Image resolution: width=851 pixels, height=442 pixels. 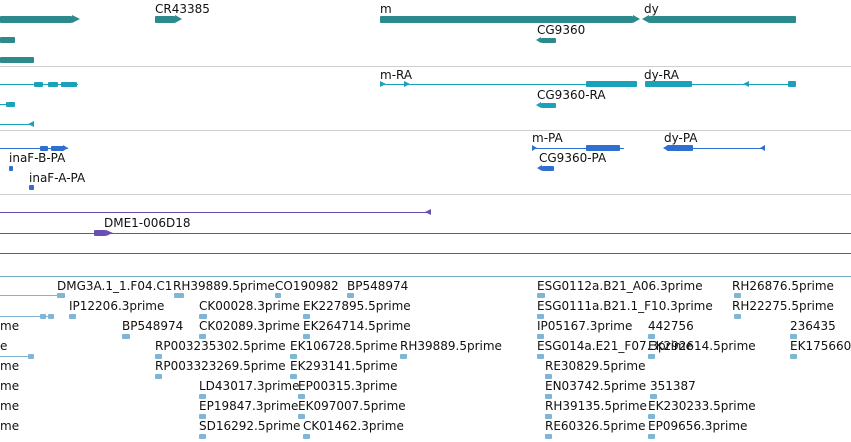 What do you see at coordinates (220, 346) in the screenshot?
I see `est-label: RP003235302.5prime` at bounding box center [220, 346].